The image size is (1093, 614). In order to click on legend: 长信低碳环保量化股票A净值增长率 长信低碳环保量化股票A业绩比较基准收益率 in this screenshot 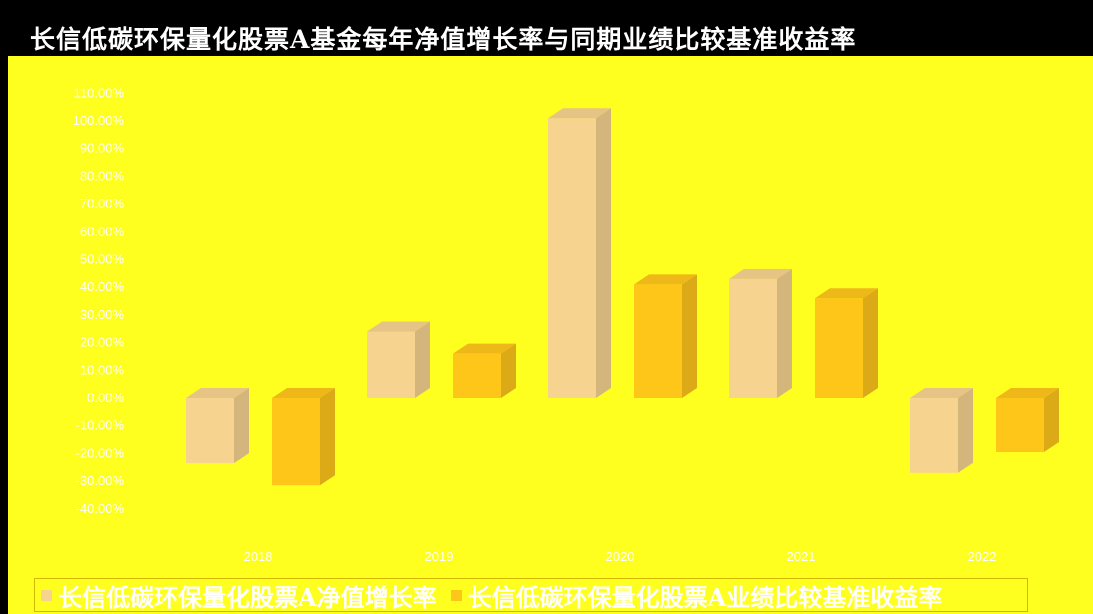, I will do `click(531, 595)`.